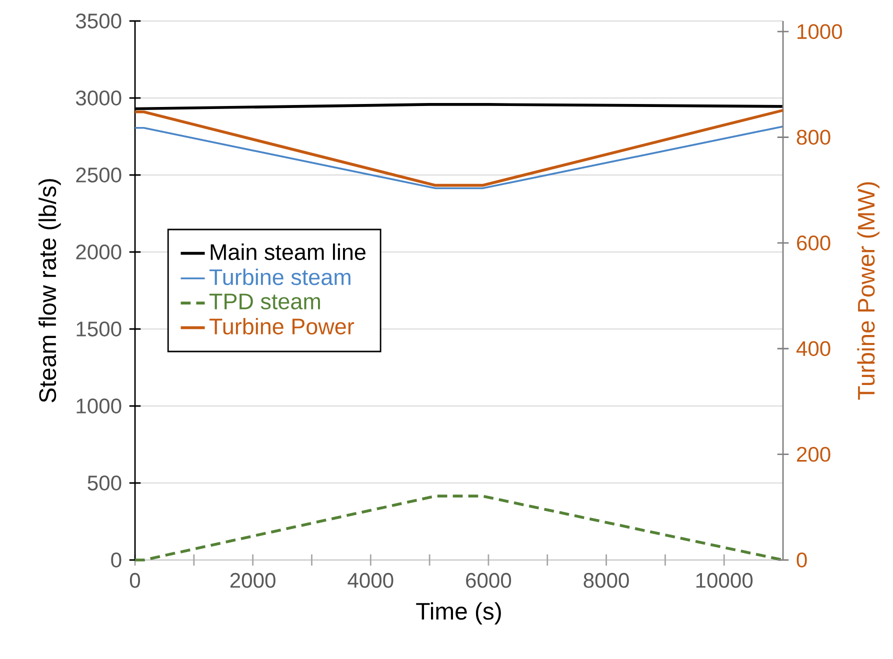 The height and width of the screenshot is (659, 893). Describe the element at coordinates (99, 406) in the screenshot. I see `y-tick-label: 1000` at that location.